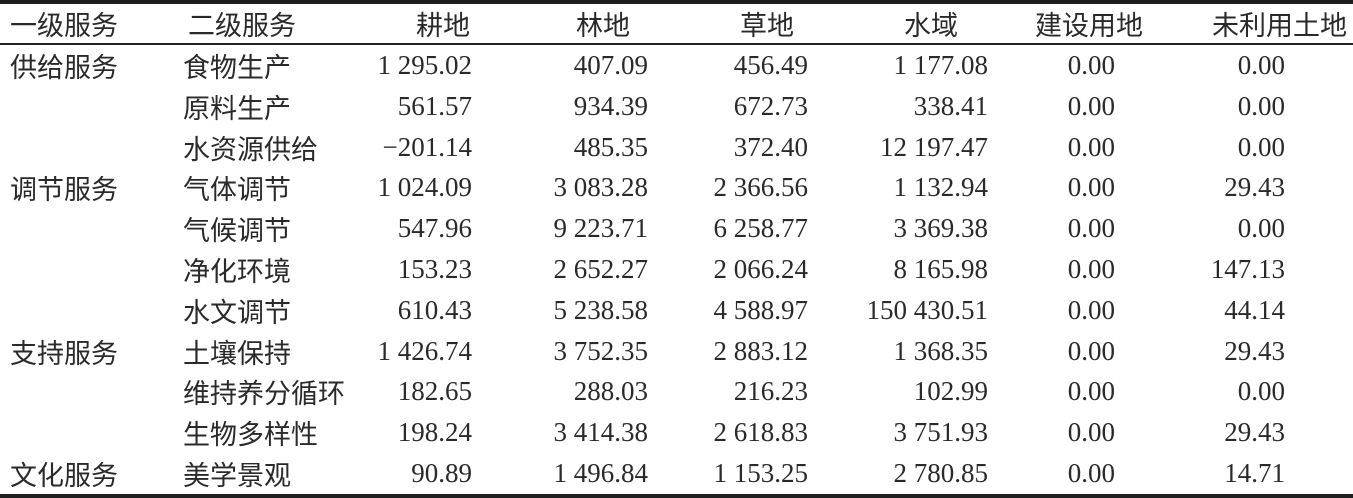 The height and width of the screenshot is (498, 1353). Describe the element at coordinates (427, 146) in the screenshot. I see `value-cell: −201.14` at that location.